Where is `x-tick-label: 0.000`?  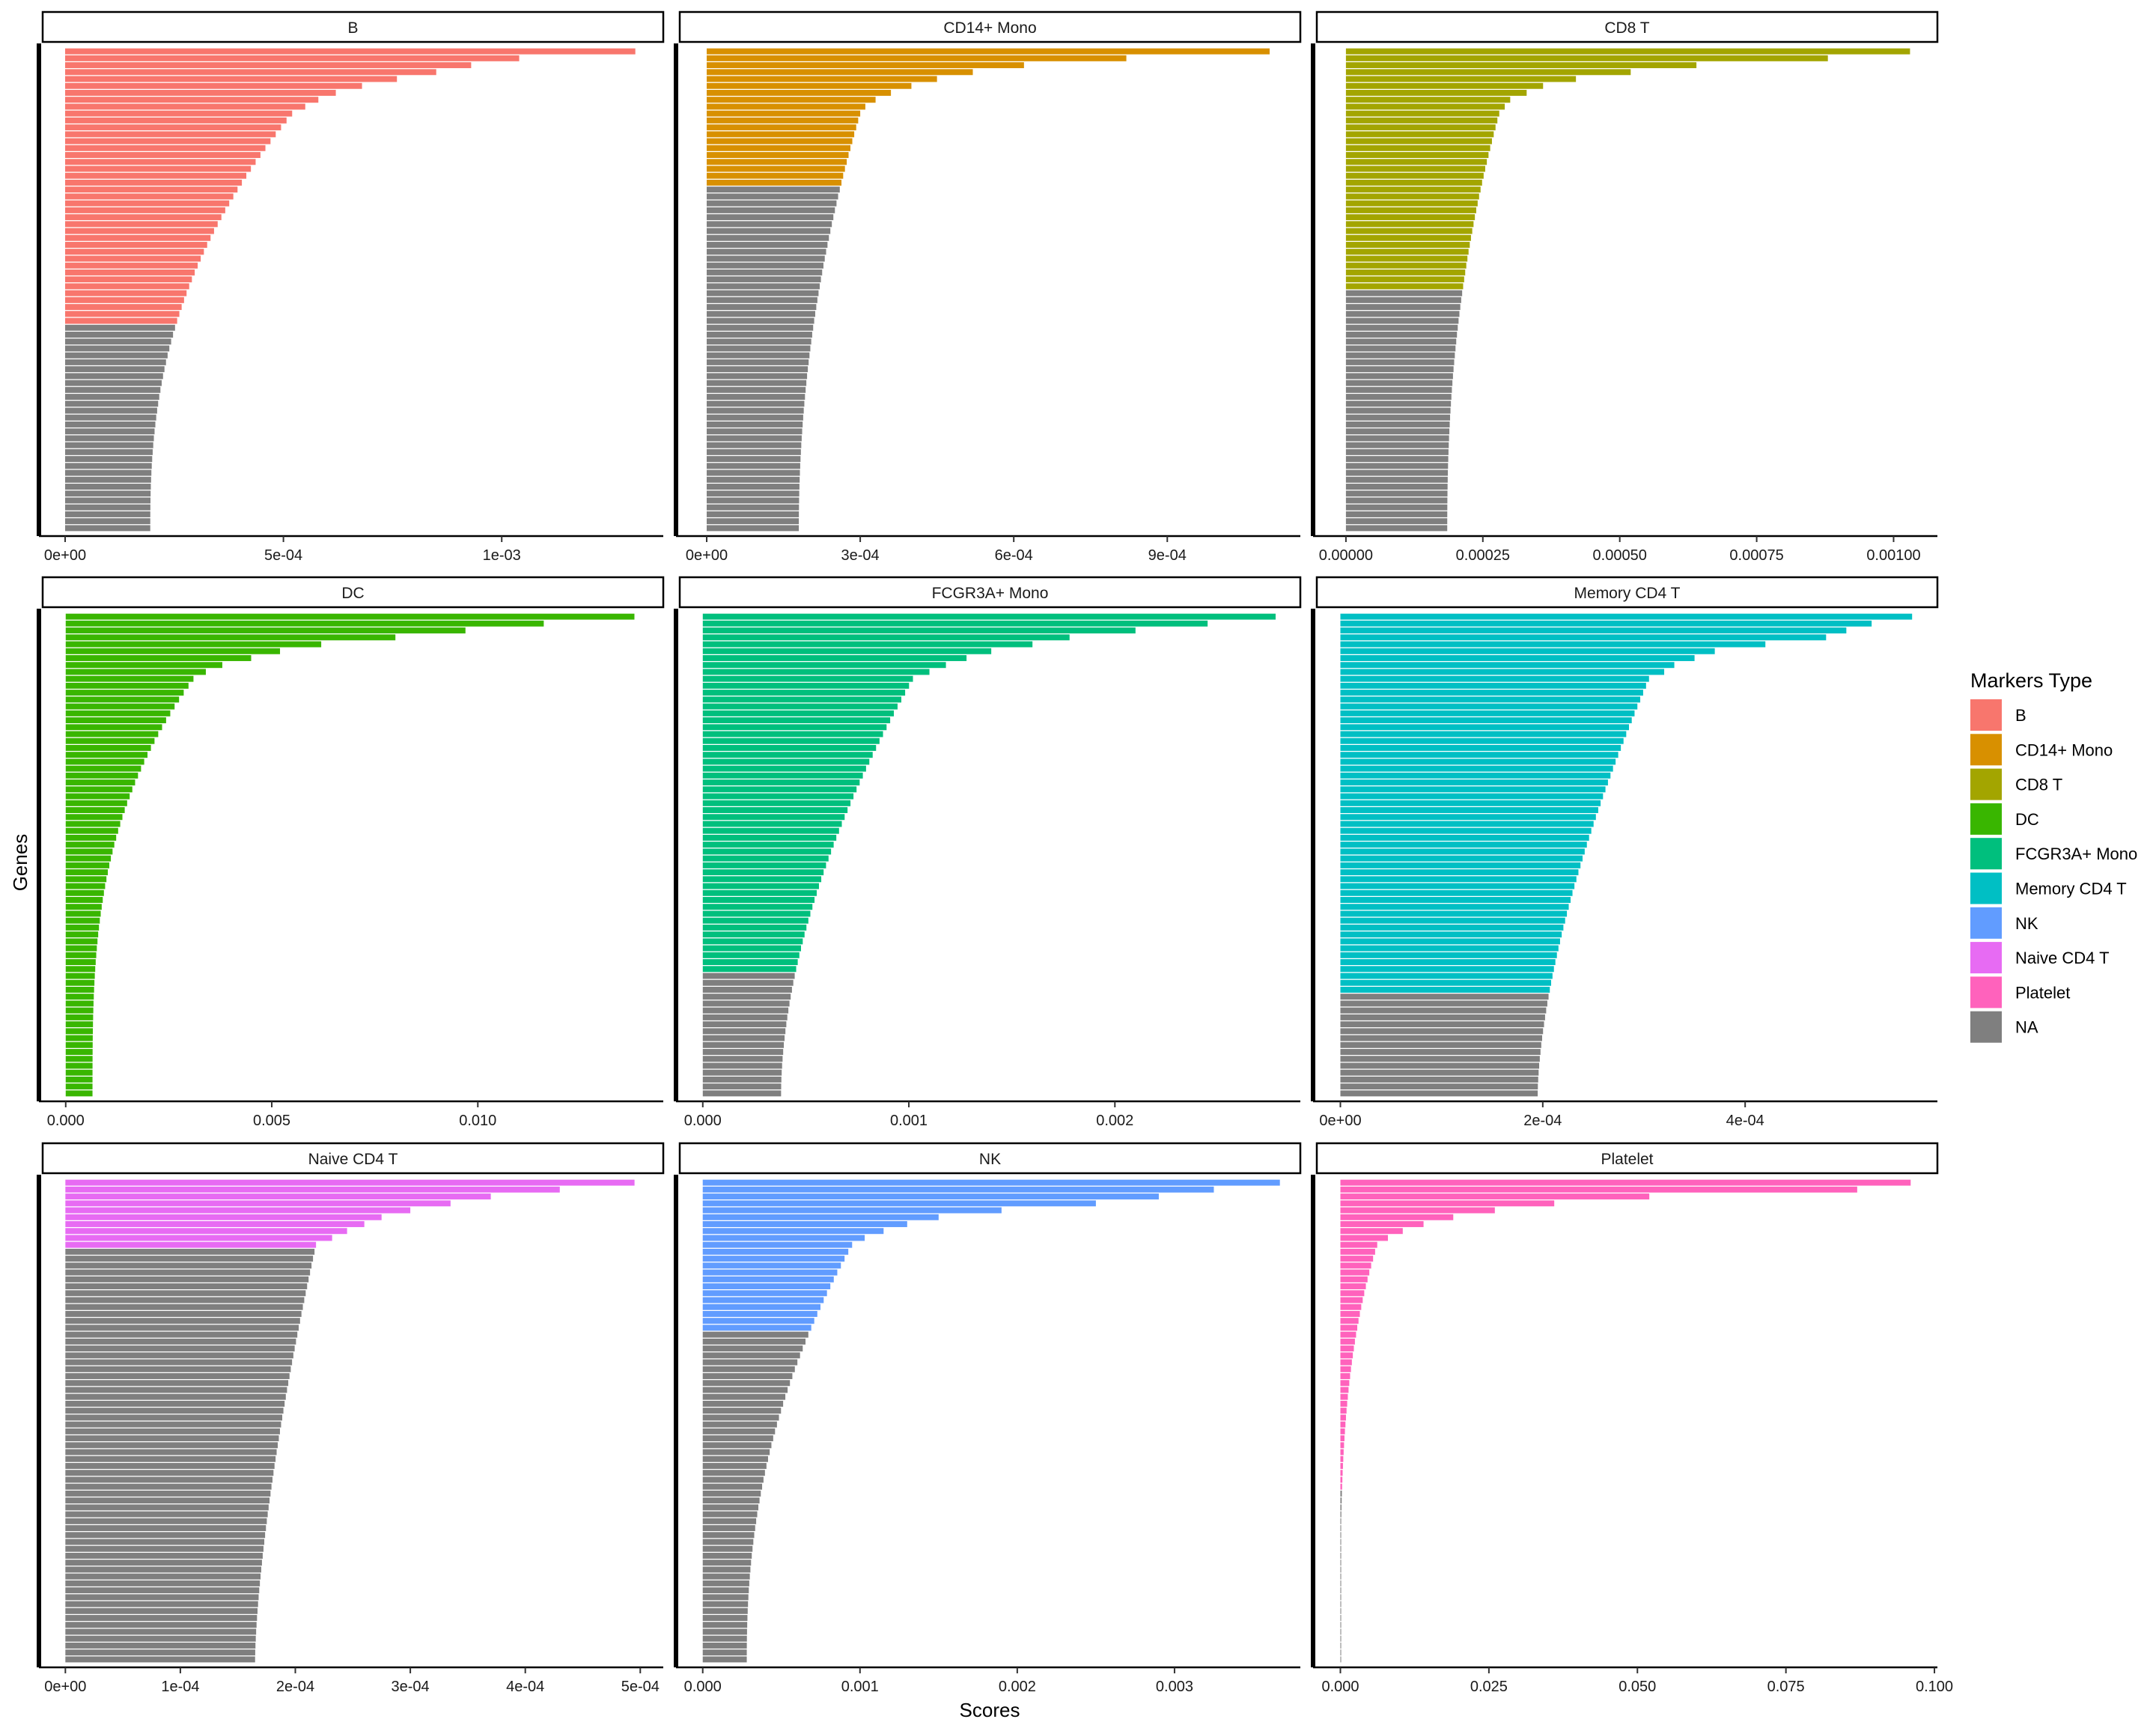 x-tick-label: 0.000 is located at coordinates (1340, 1687).